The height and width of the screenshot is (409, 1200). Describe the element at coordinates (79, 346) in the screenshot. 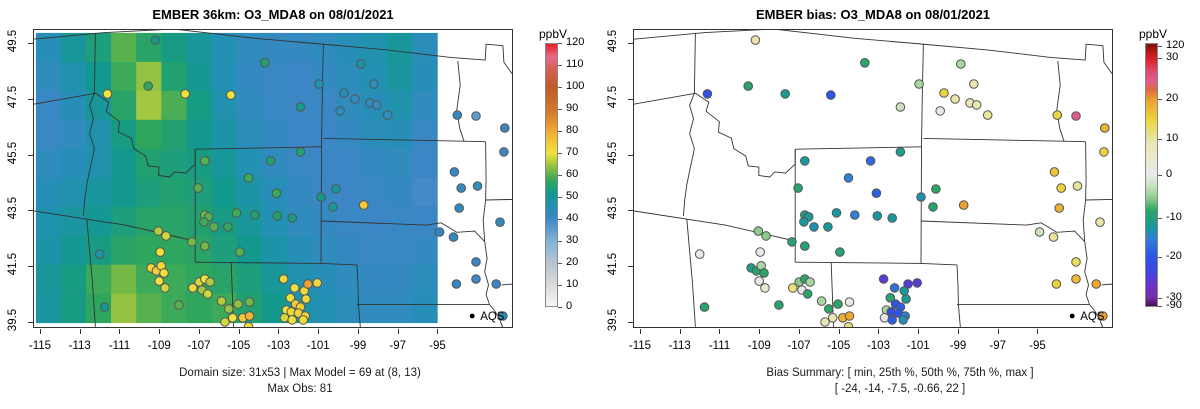

I see `x-axis-tick-label: -113` at that location.